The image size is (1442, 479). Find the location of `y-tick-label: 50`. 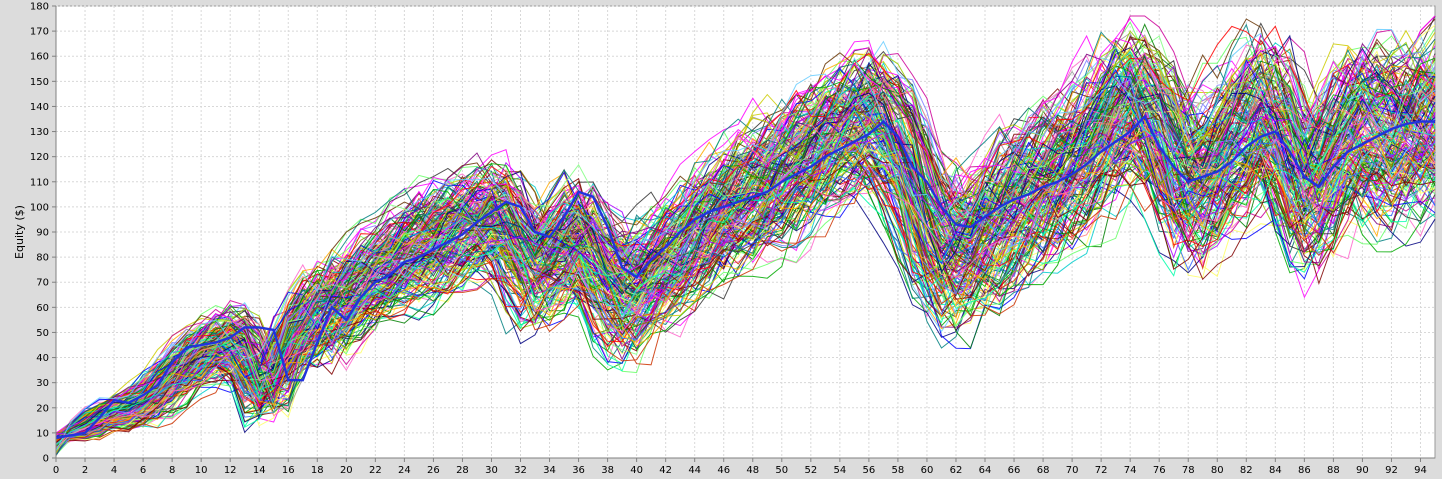

y-tick-label: 50 is located at coordinates (42, 333).